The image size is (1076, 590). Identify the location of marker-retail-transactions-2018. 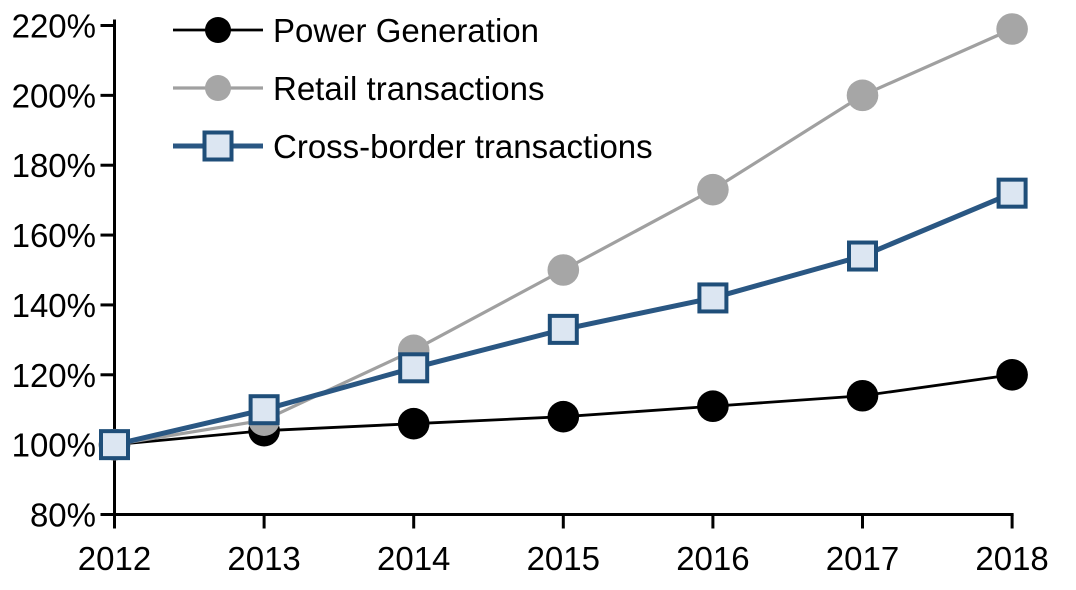
(1012, 29).